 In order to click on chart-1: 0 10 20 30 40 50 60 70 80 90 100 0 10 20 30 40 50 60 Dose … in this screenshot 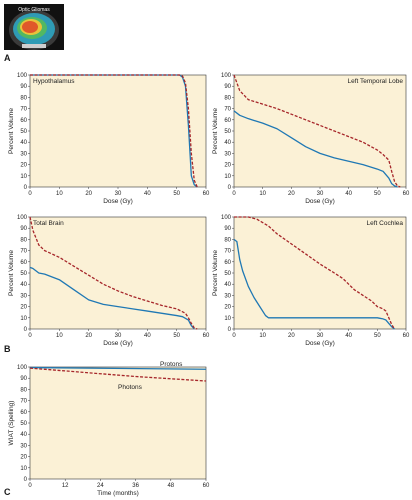, I will do `click(109, 139)`.